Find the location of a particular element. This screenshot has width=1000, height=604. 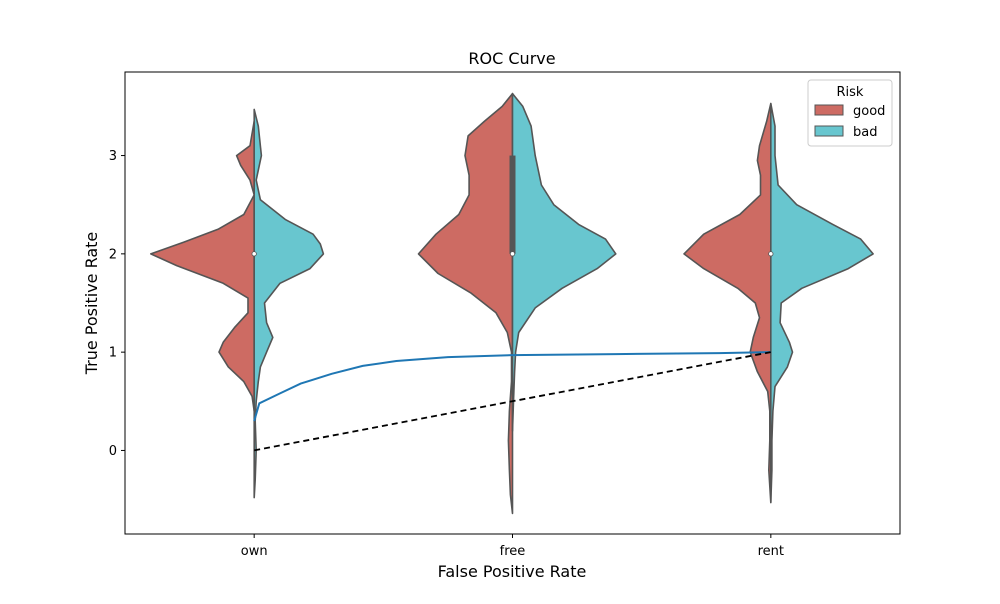

legend-swatch-good is located at coordinates (829, 110).